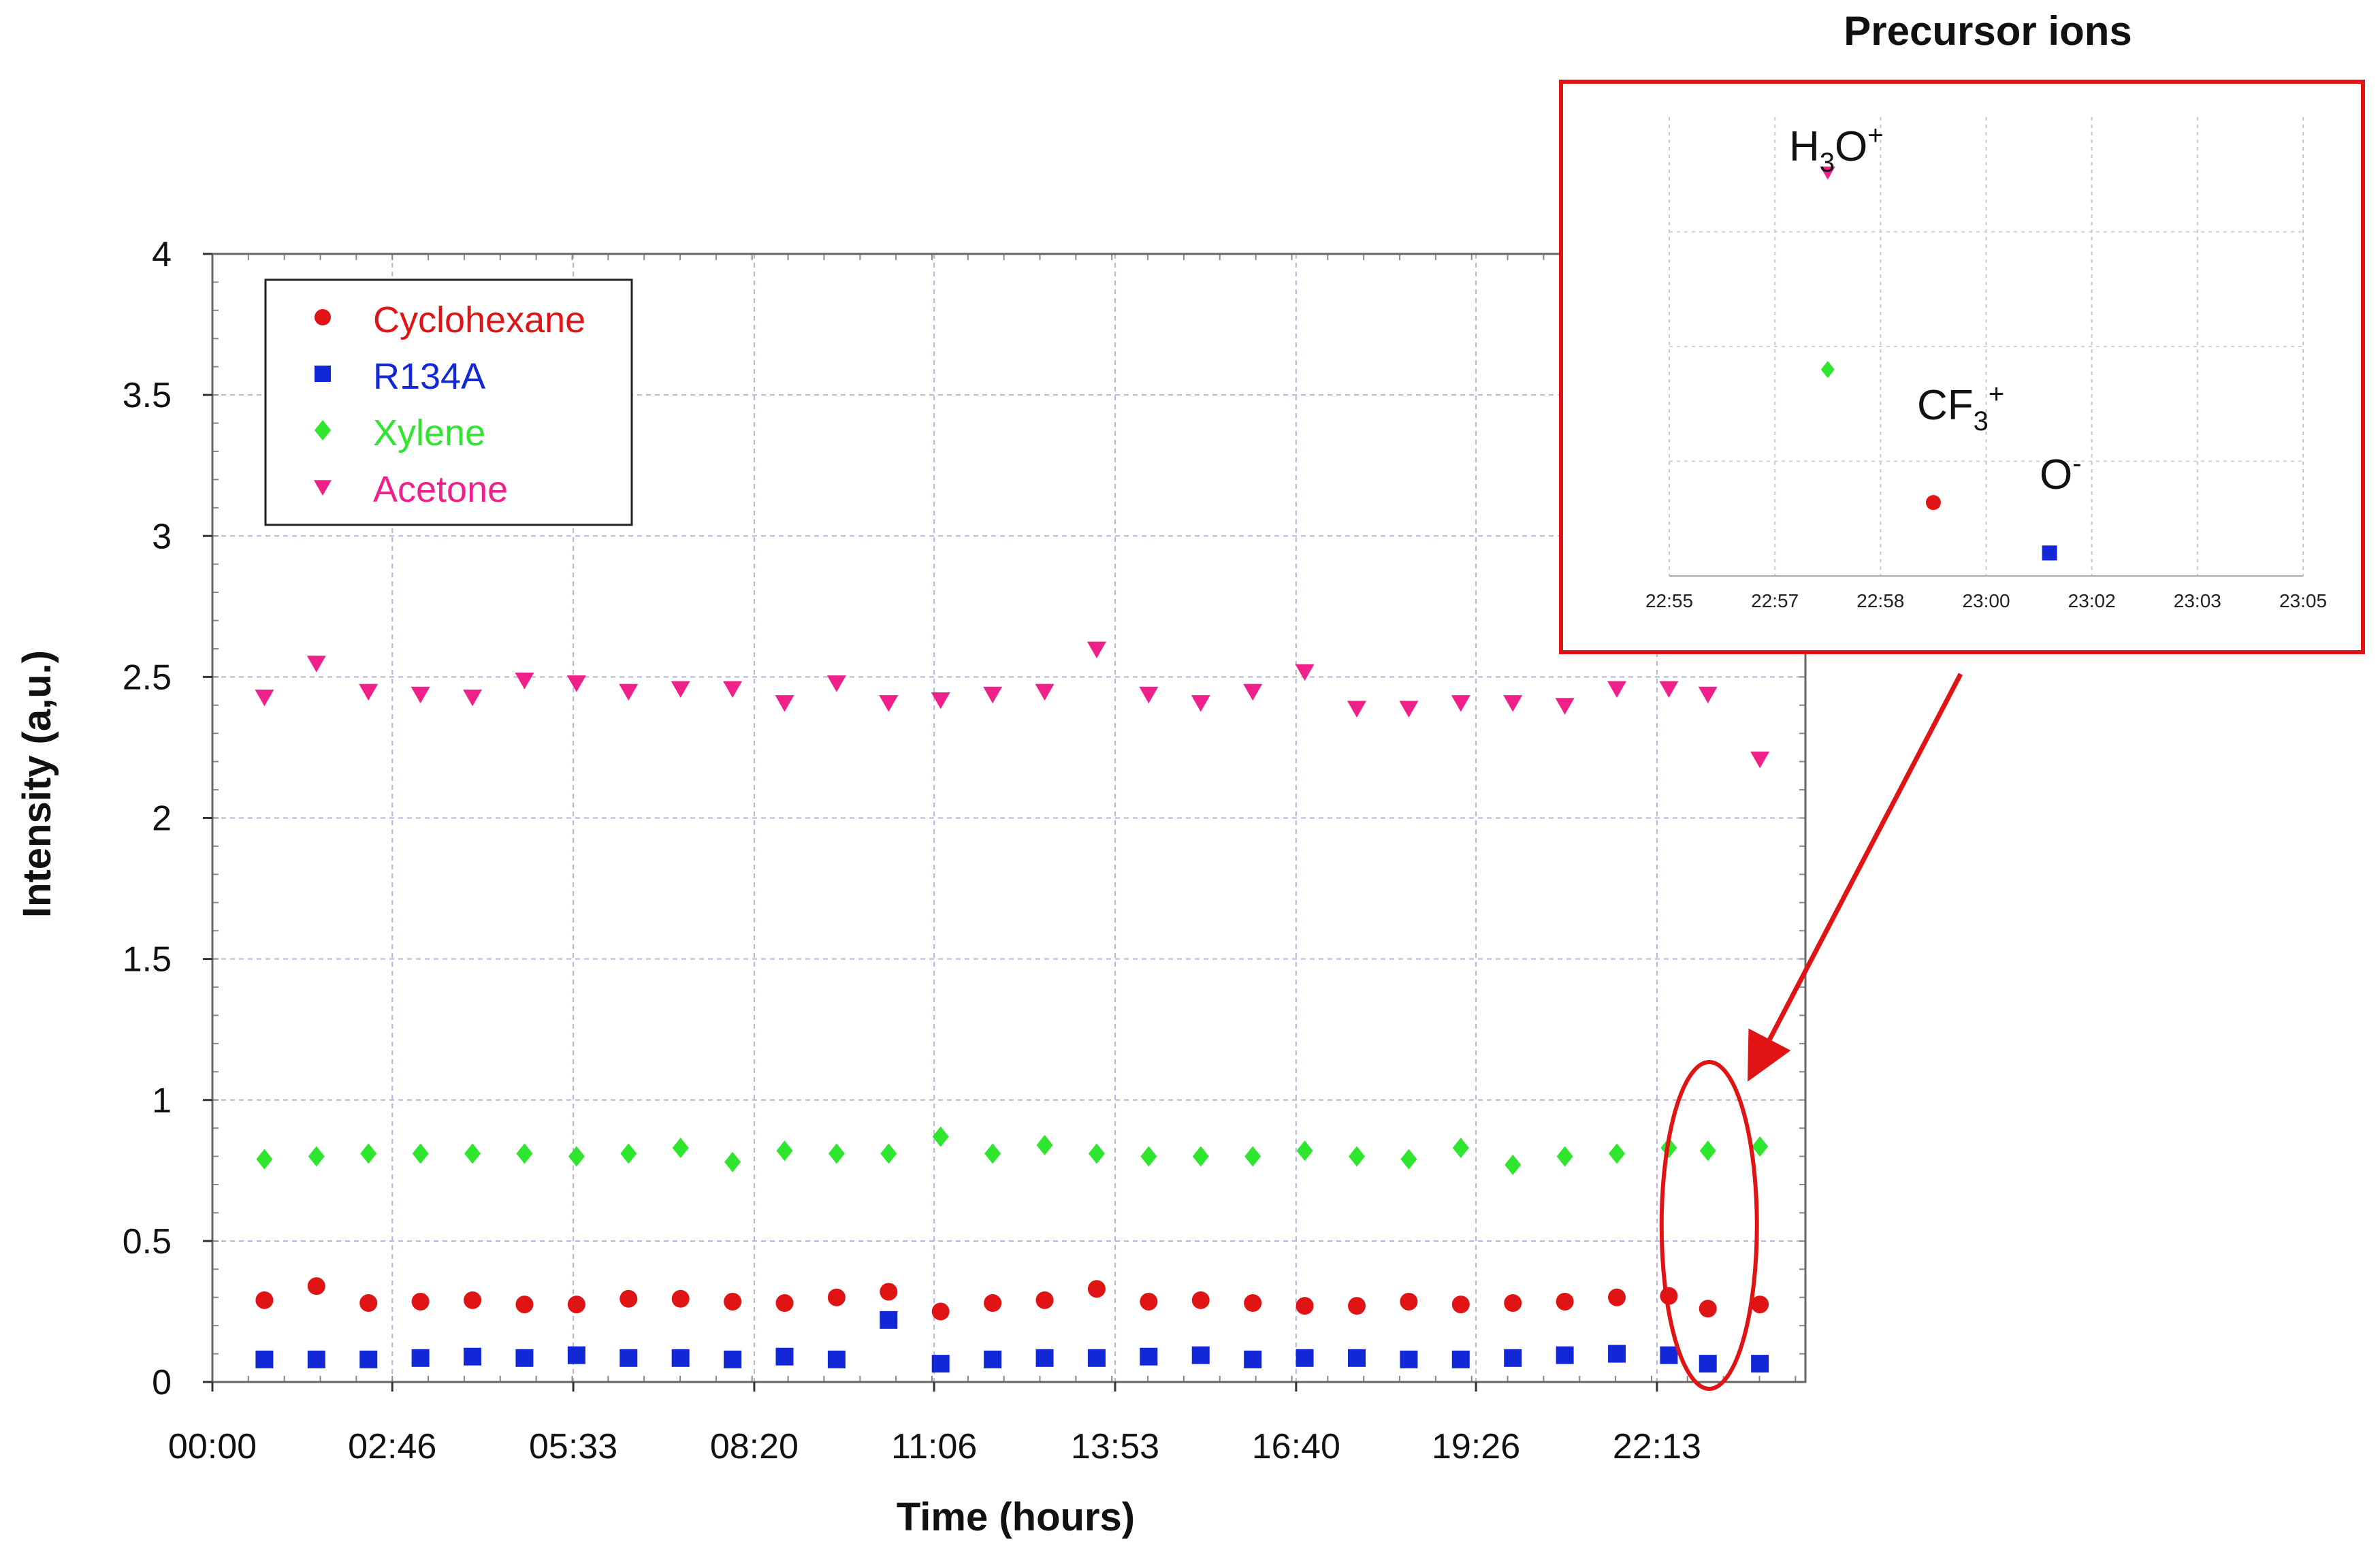 The width and height of the screenshot is (2380, 1559). Describe the element at coordinates (162, 536) in the screenshot. I see `y-tick-label: 3` at that location.